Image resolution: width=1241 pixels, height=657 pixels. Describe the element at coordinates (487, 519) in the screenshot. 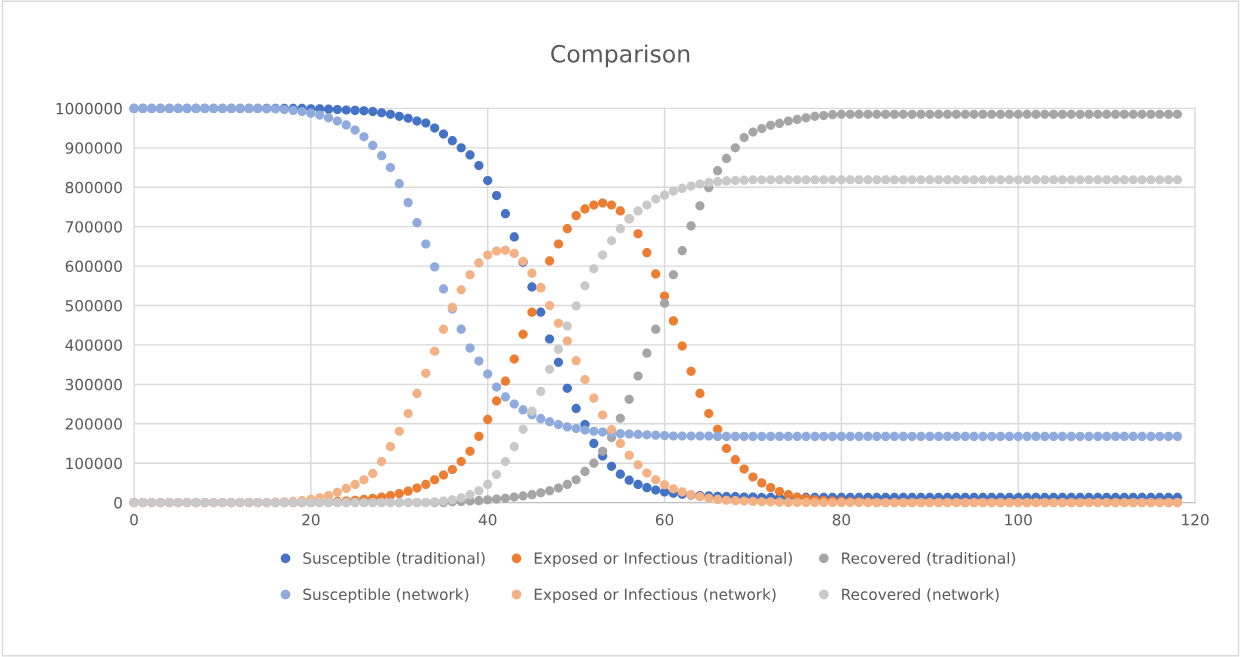

I see `x-tick-label: 40` at that location.